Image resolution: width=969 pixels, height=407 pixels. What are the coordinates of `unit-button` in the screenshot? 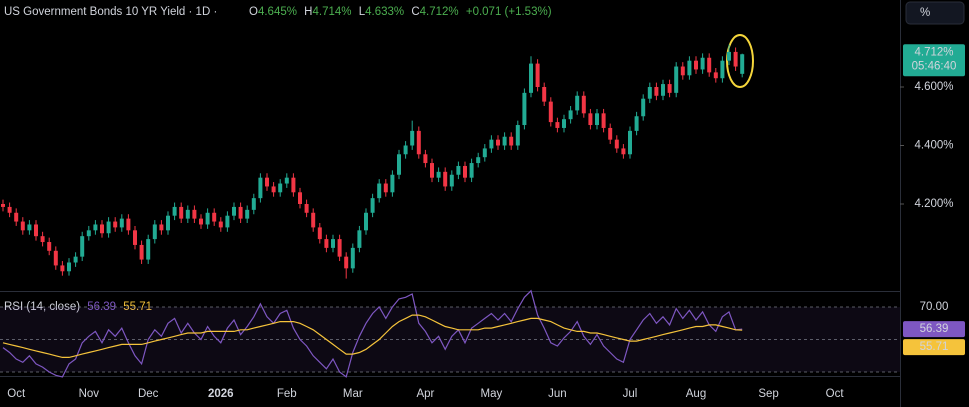 It's located at (935, 13).